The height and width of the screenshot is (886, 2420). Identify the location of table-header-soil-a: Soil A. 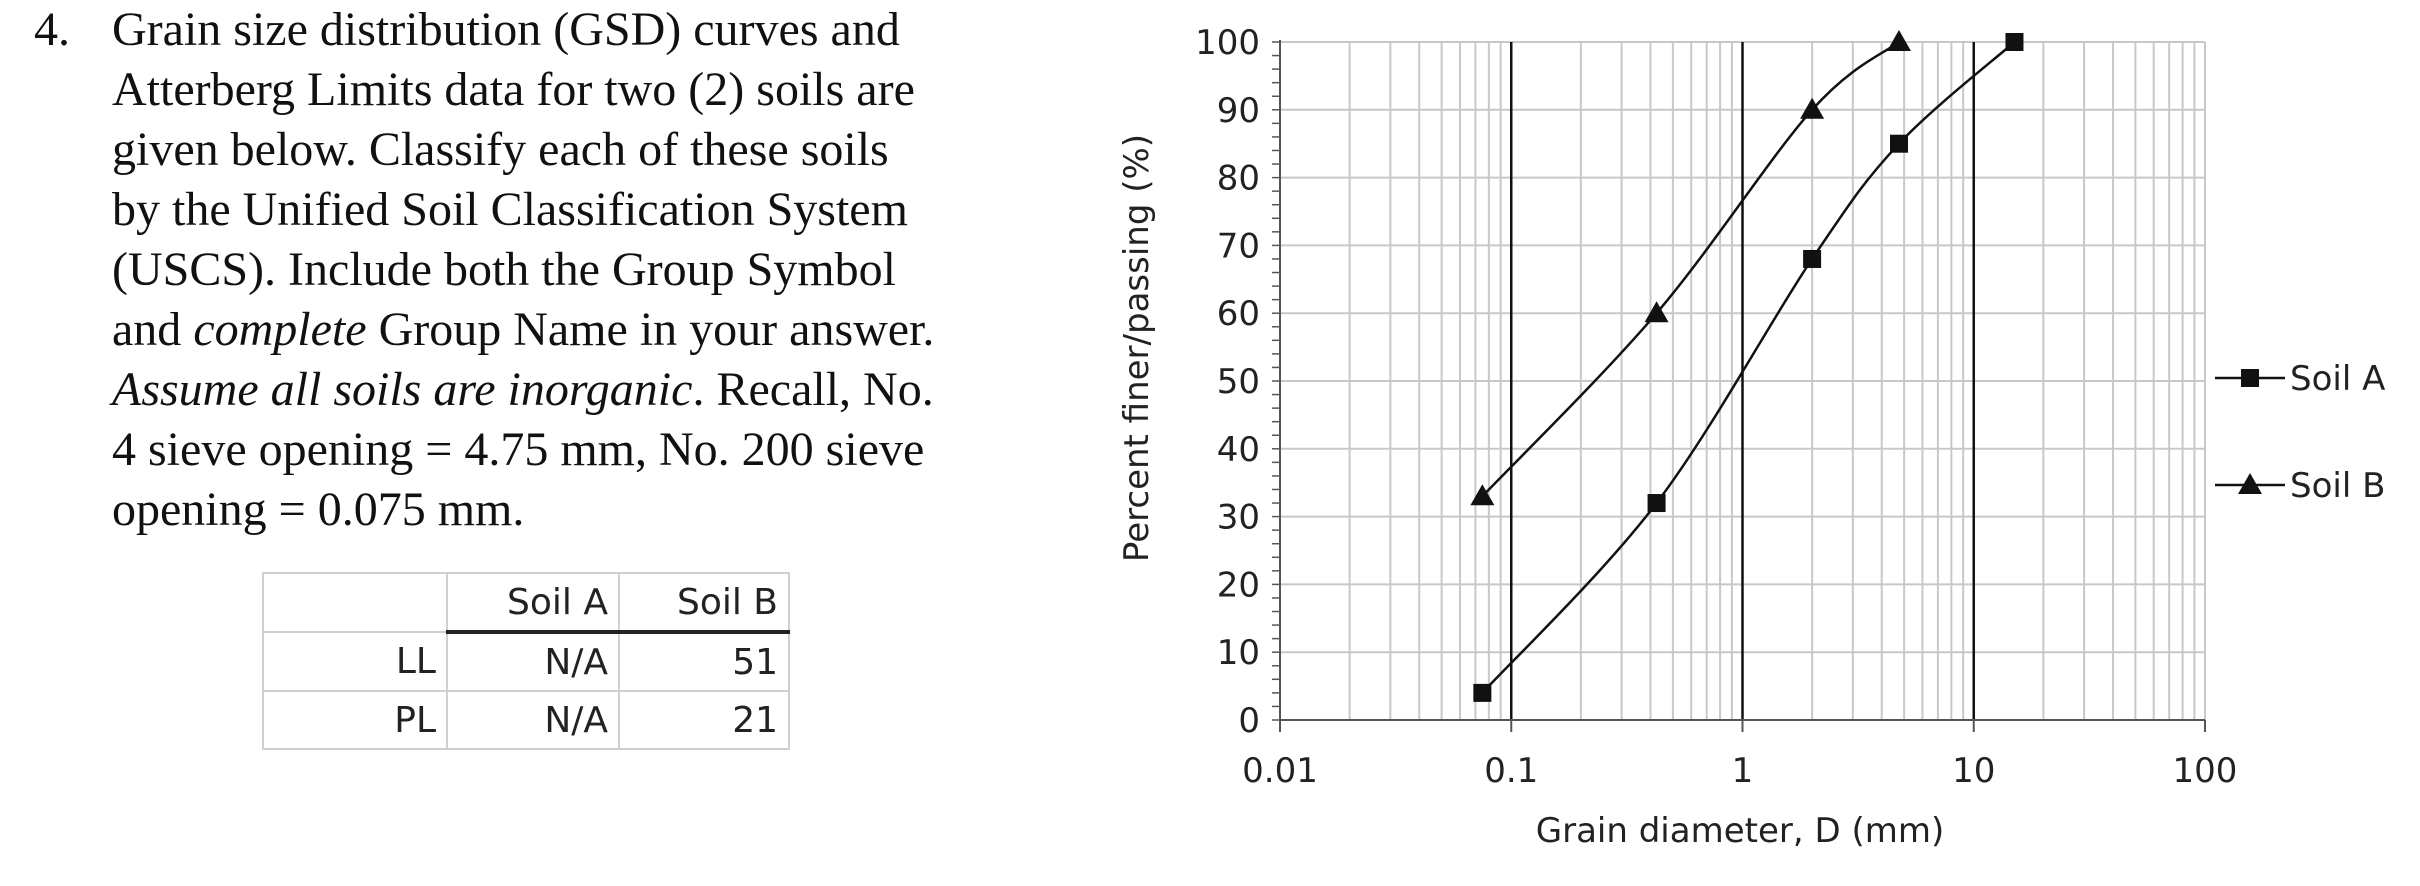
(533, 603).